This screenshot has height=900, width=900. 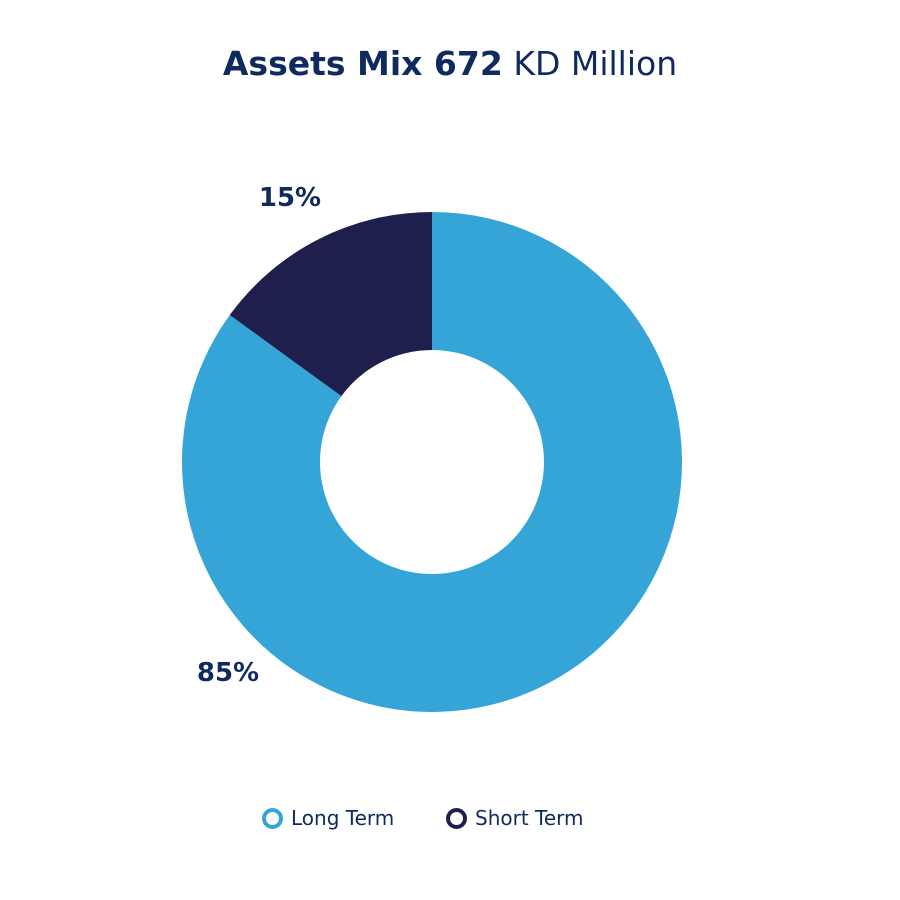 What do you see at coordinates (330, 304) in the screenshot?
I see `slice-short-term` at bounding box center [330, 304].